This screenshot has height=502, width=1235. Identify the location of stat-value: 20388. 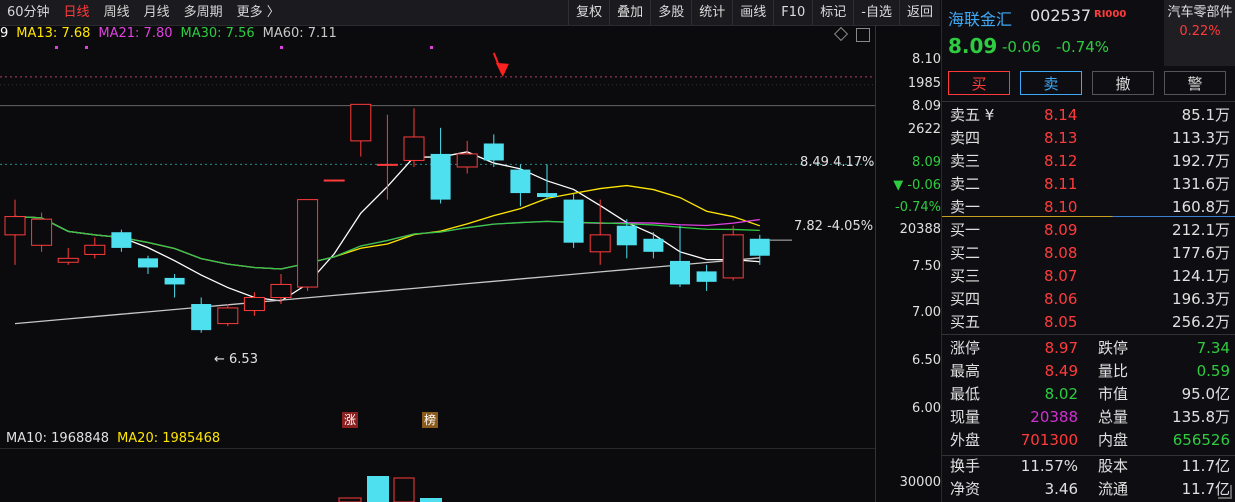
(1054, 417).